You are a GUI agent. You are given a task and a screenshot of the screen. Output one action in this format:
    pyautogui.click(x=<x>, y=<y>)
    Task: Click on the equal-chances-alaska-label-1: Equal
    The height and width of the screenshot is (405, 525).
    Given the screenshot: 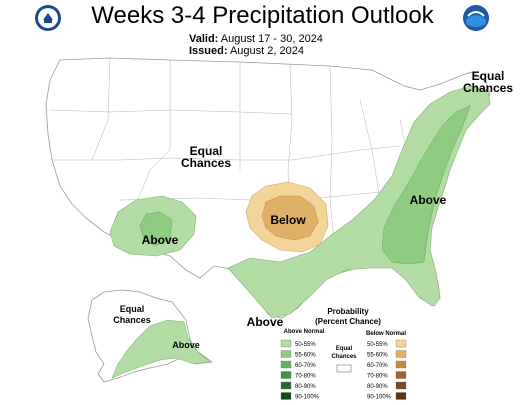 What is the action you would take?
    pyautogui.click(x=132, y=309)
    